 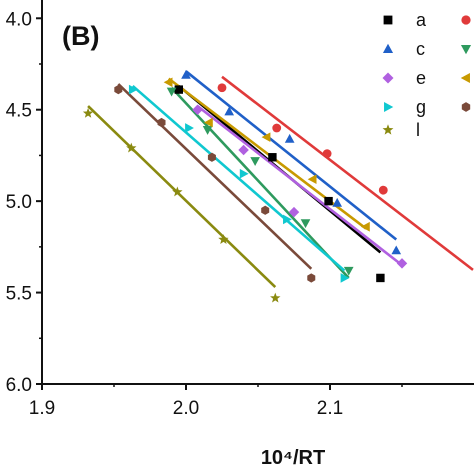 What do you see at coordinates (293, 458) in the screenshot?
I see `x-axis-title: 10⁴/RT` at bounding box center [293, 458].